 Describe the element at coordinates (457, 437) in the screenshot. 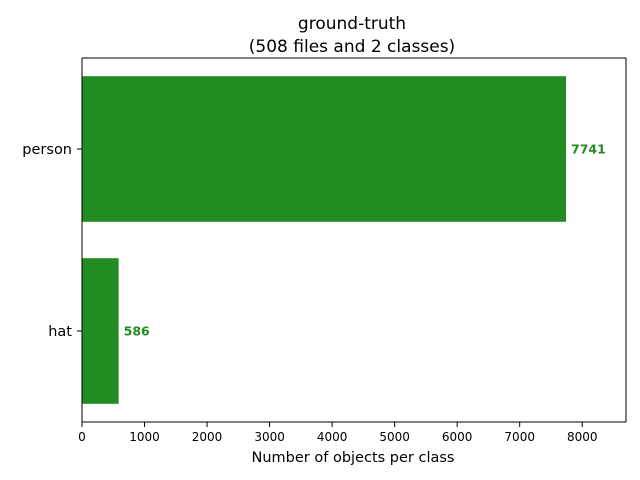

I see `x-tick-label-6000: 6000` at that location.